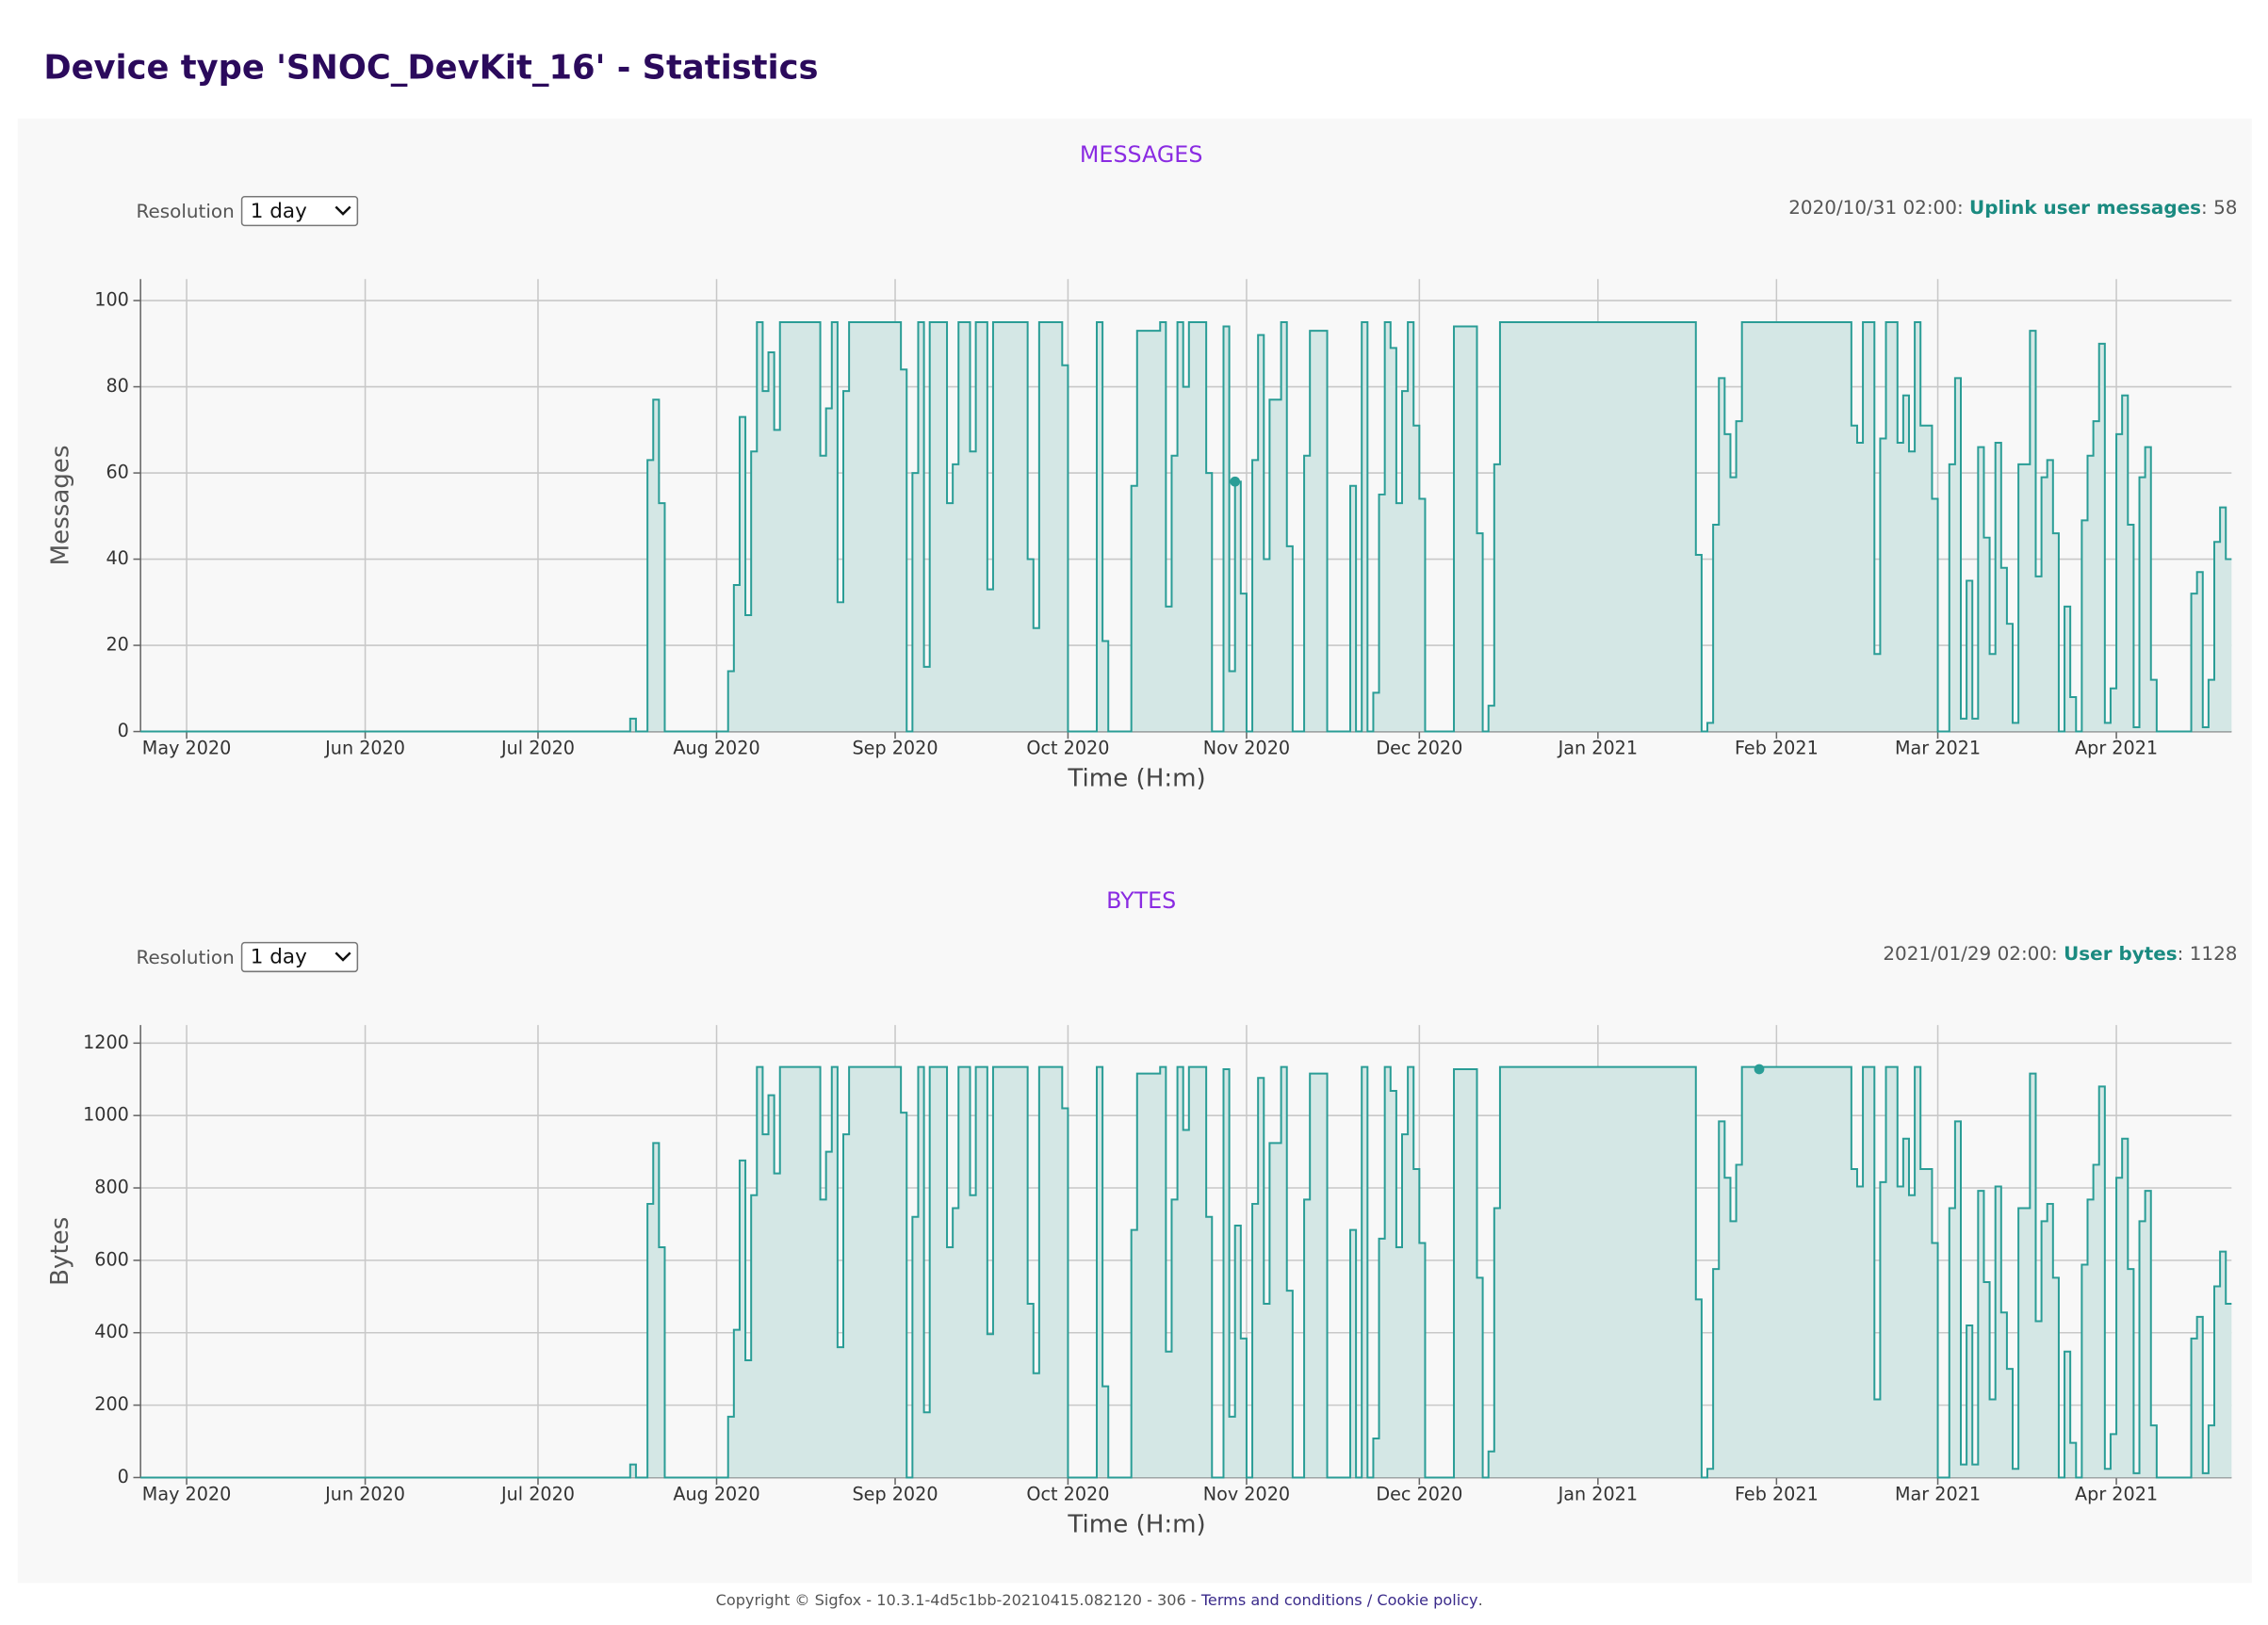 The image size is (2268, 1625). Describe the element at coordinates (111, 300) in the screenshot. I see `y-tick-label: 100` at that location.